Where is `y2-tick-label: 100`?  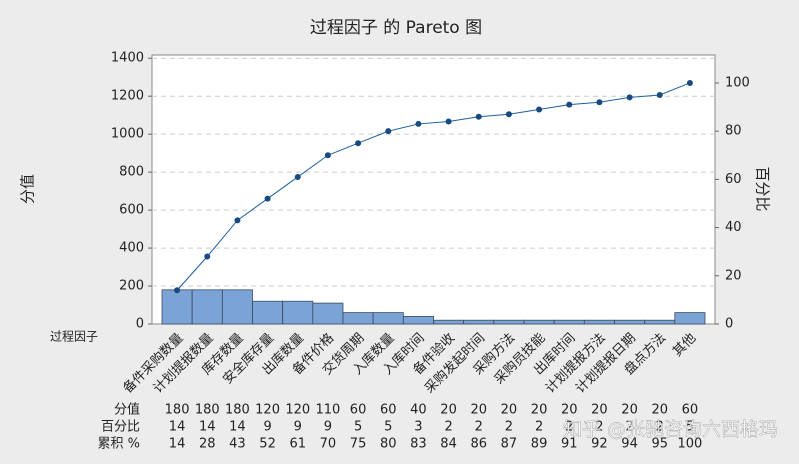 y2-tick-label: 100 is located at coordinates (737, 82).